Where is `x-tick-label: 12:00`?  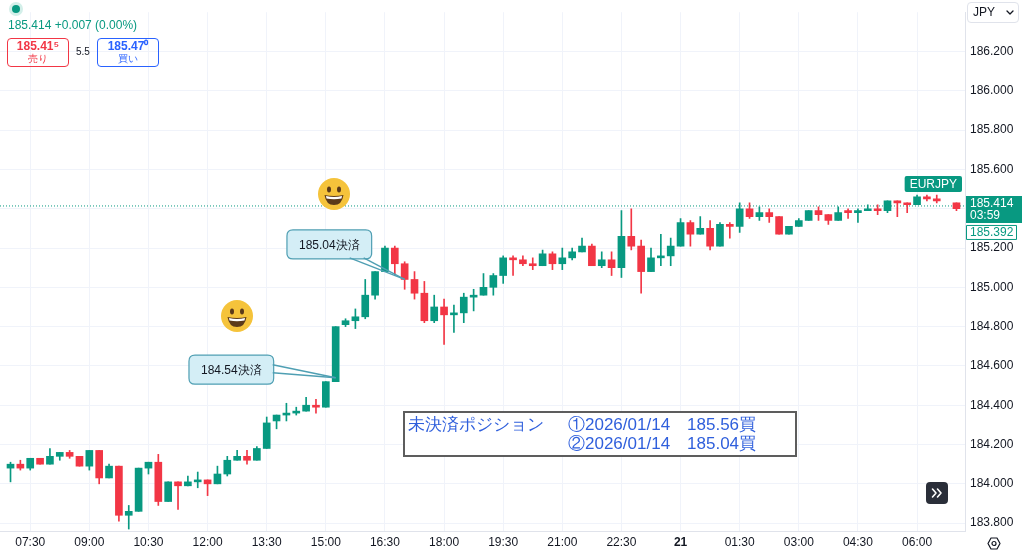
x-tick-label: 12:00 is located at coordinates (207, 541).